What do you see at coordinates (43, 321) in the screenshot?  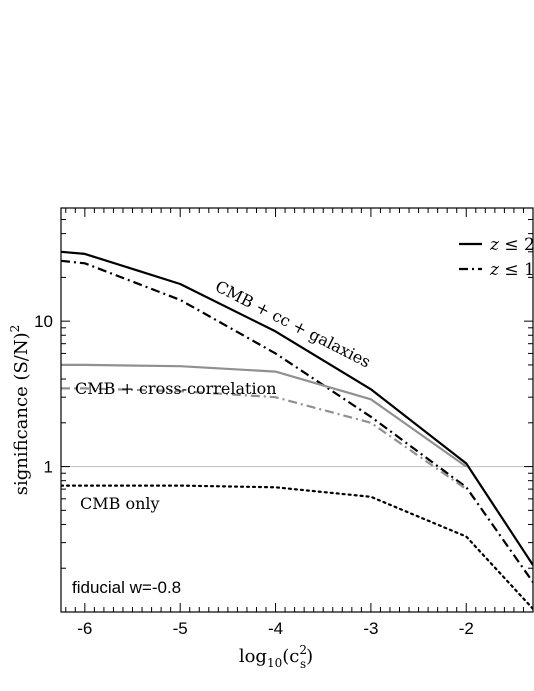 I see `y-tick-label: 10` at bounding box center [43, 321].